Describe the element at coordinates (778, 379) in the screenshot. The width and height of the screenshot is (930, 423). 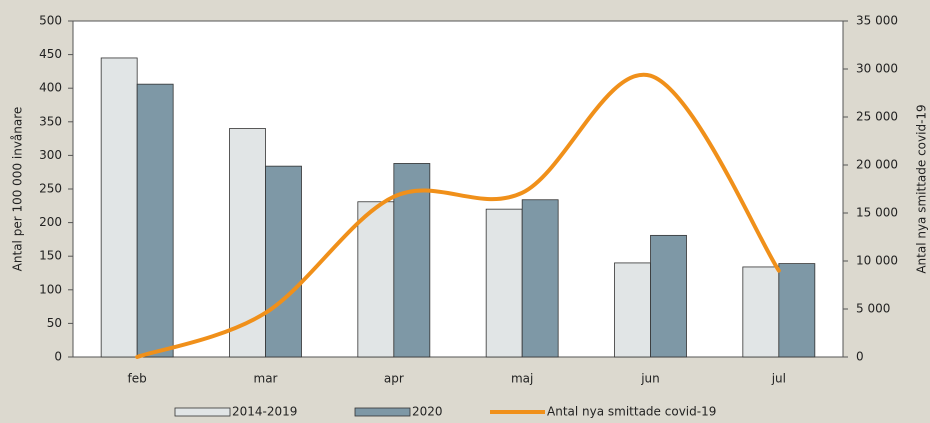
I see `x-tick-label: jul` at that location.